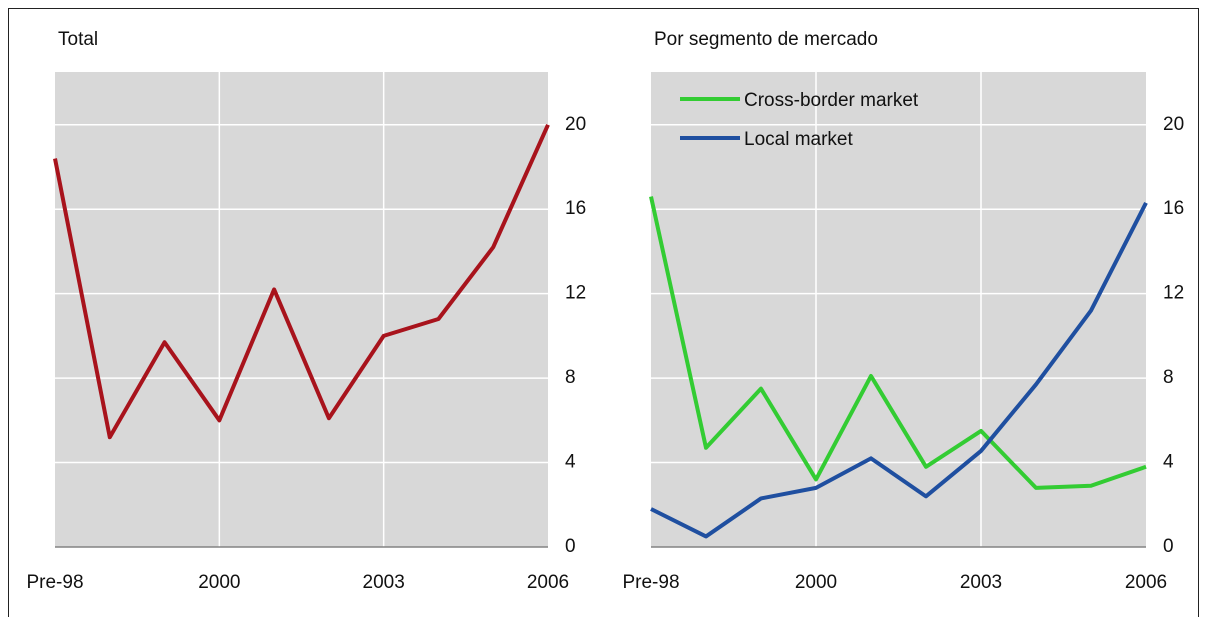  Describe the element at coordinates (798, 139) in the screenshot. I see `legend-label: Local market` at that location.